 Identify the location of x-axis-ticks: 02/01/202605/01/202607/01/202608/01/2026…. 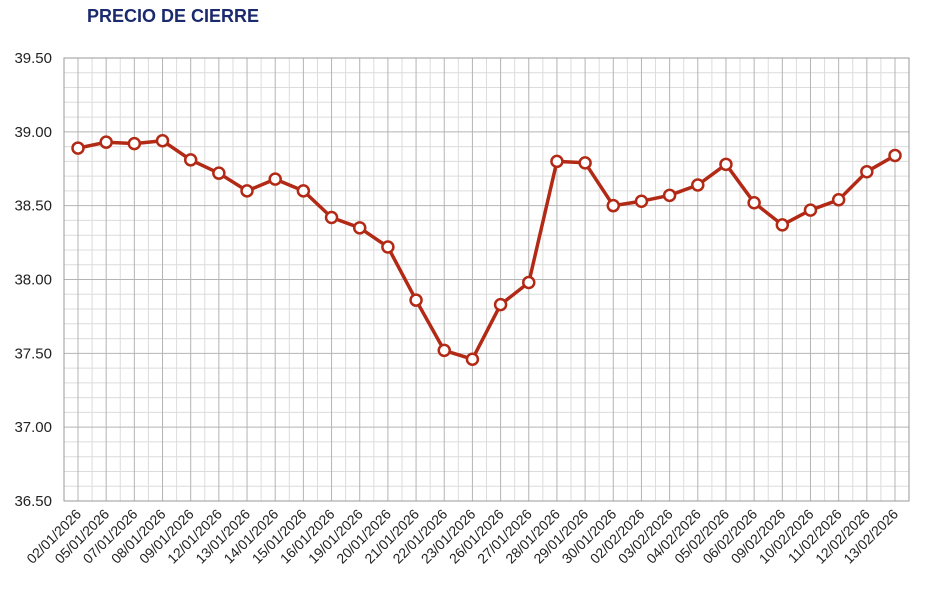
(462, 536).